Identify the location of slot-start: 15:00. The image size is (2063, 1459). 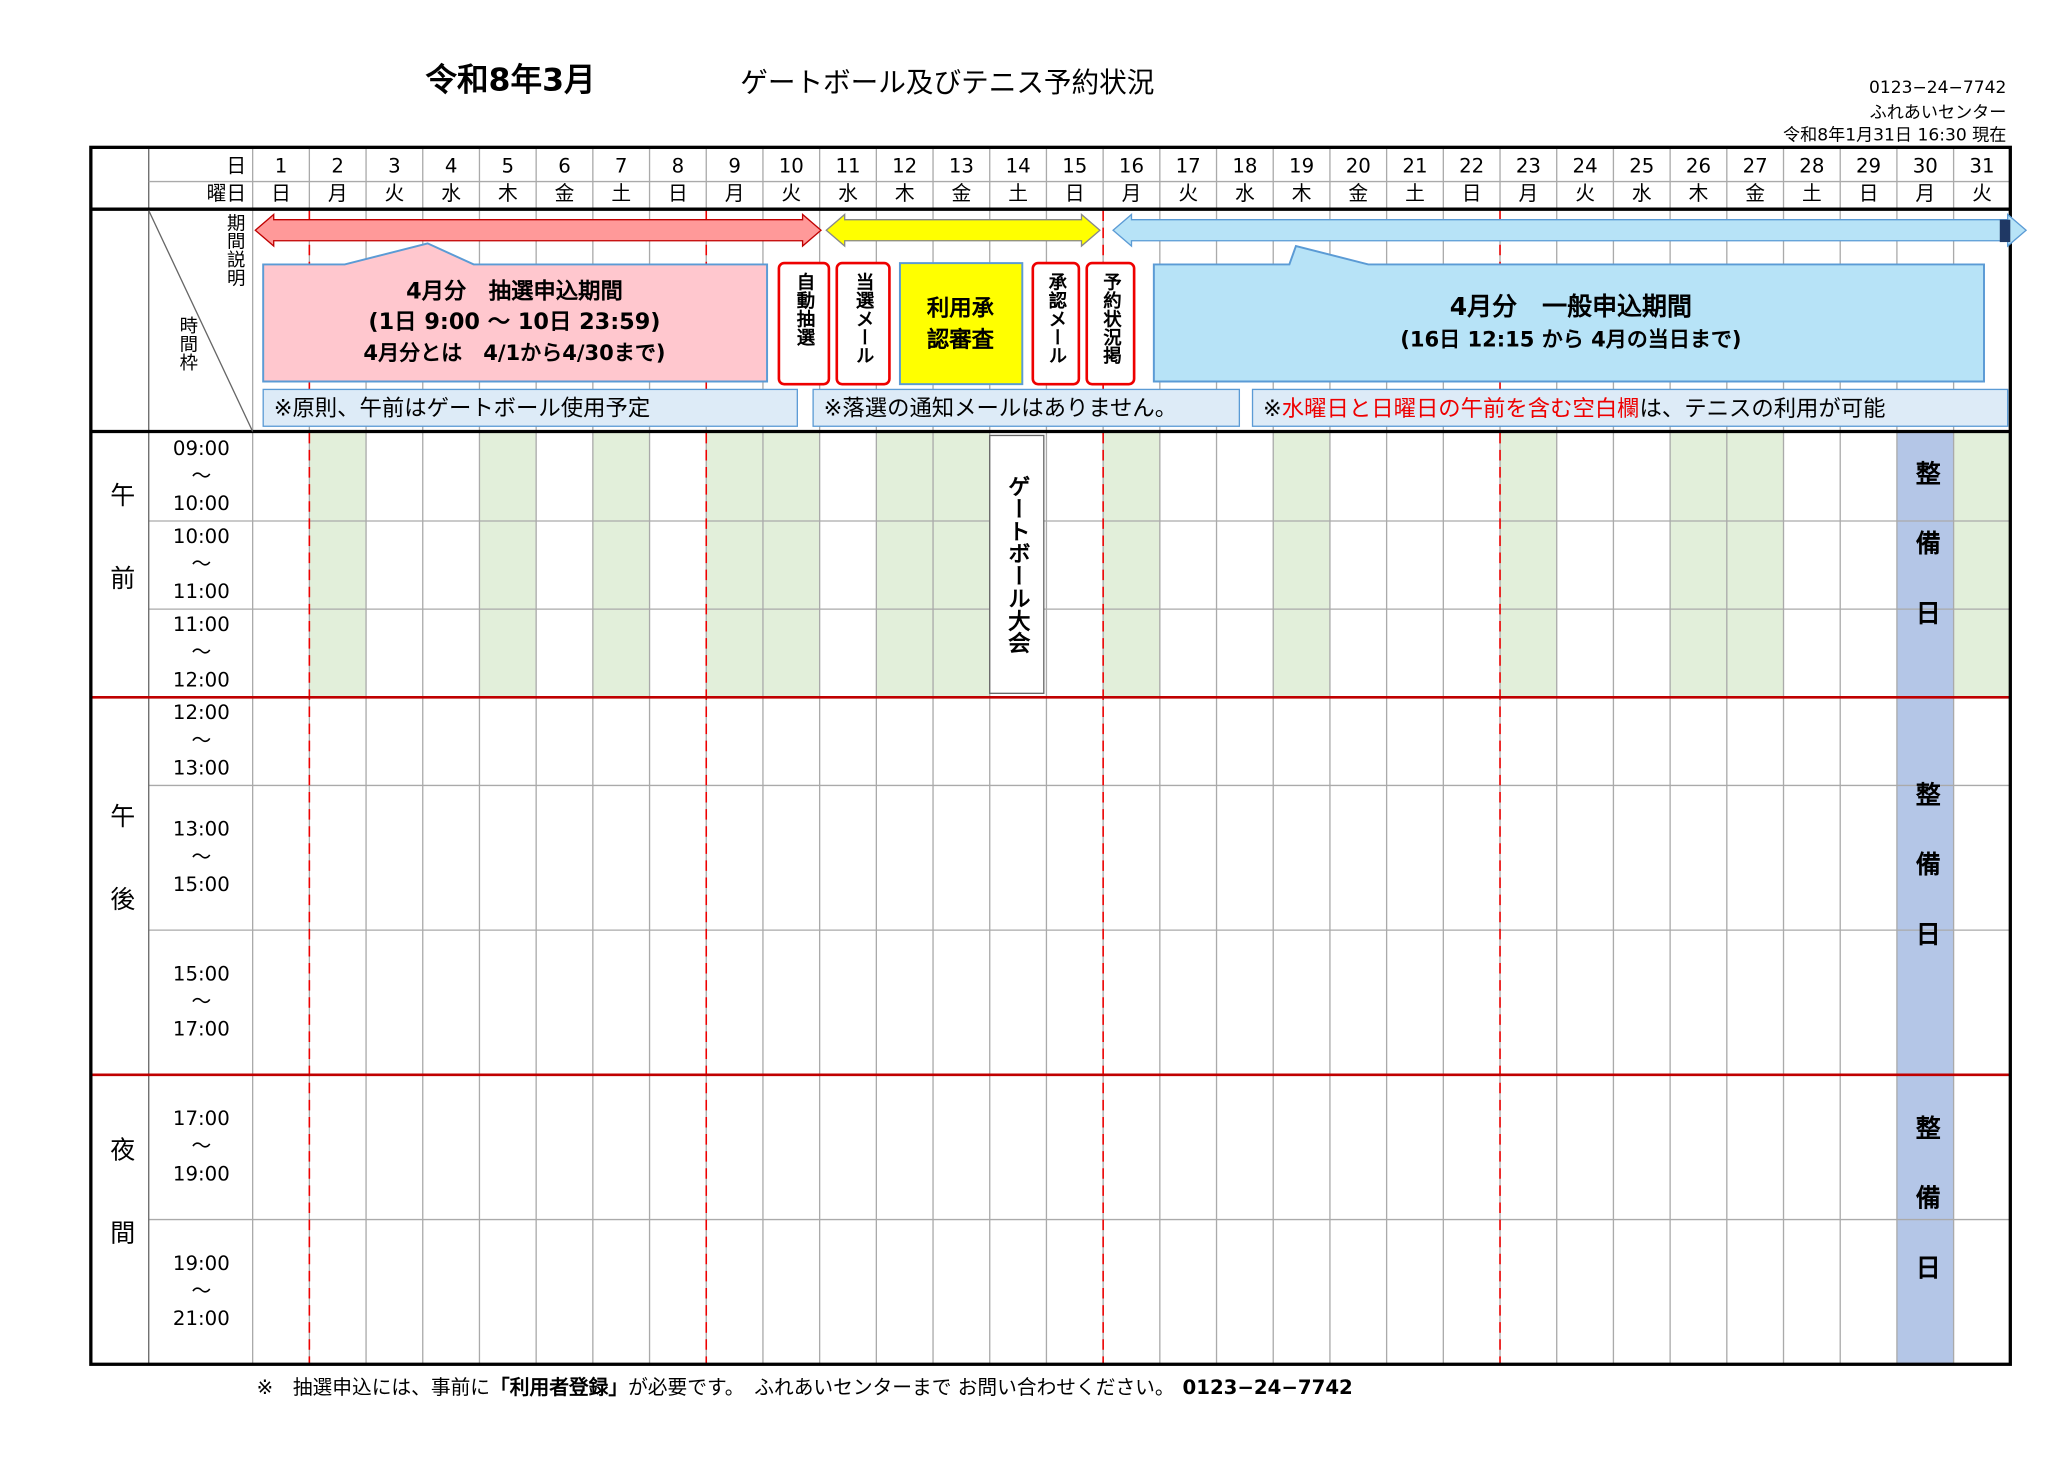
(201, 973).